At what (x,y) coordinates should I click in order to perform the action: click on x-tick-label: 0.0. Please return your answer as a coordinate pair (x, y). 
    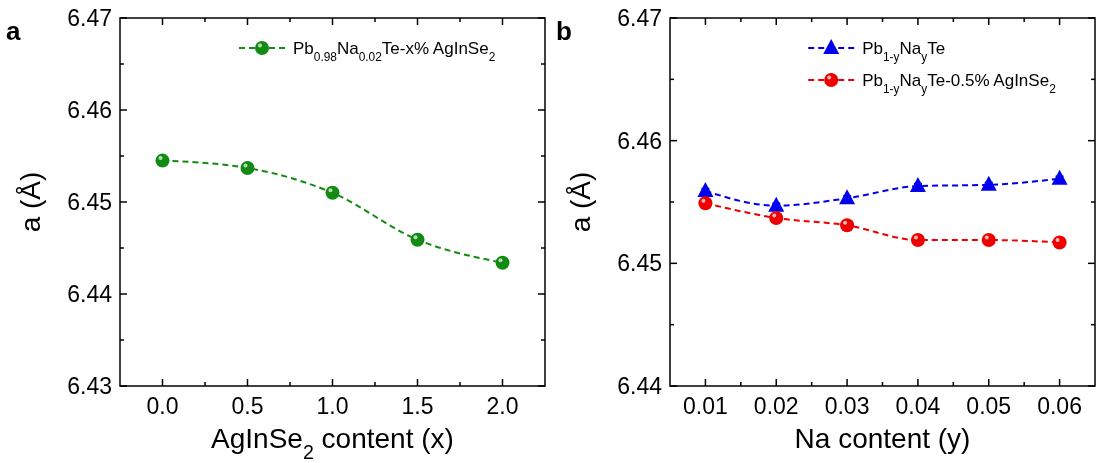
    Looking at the image, I should click on (162, 406).